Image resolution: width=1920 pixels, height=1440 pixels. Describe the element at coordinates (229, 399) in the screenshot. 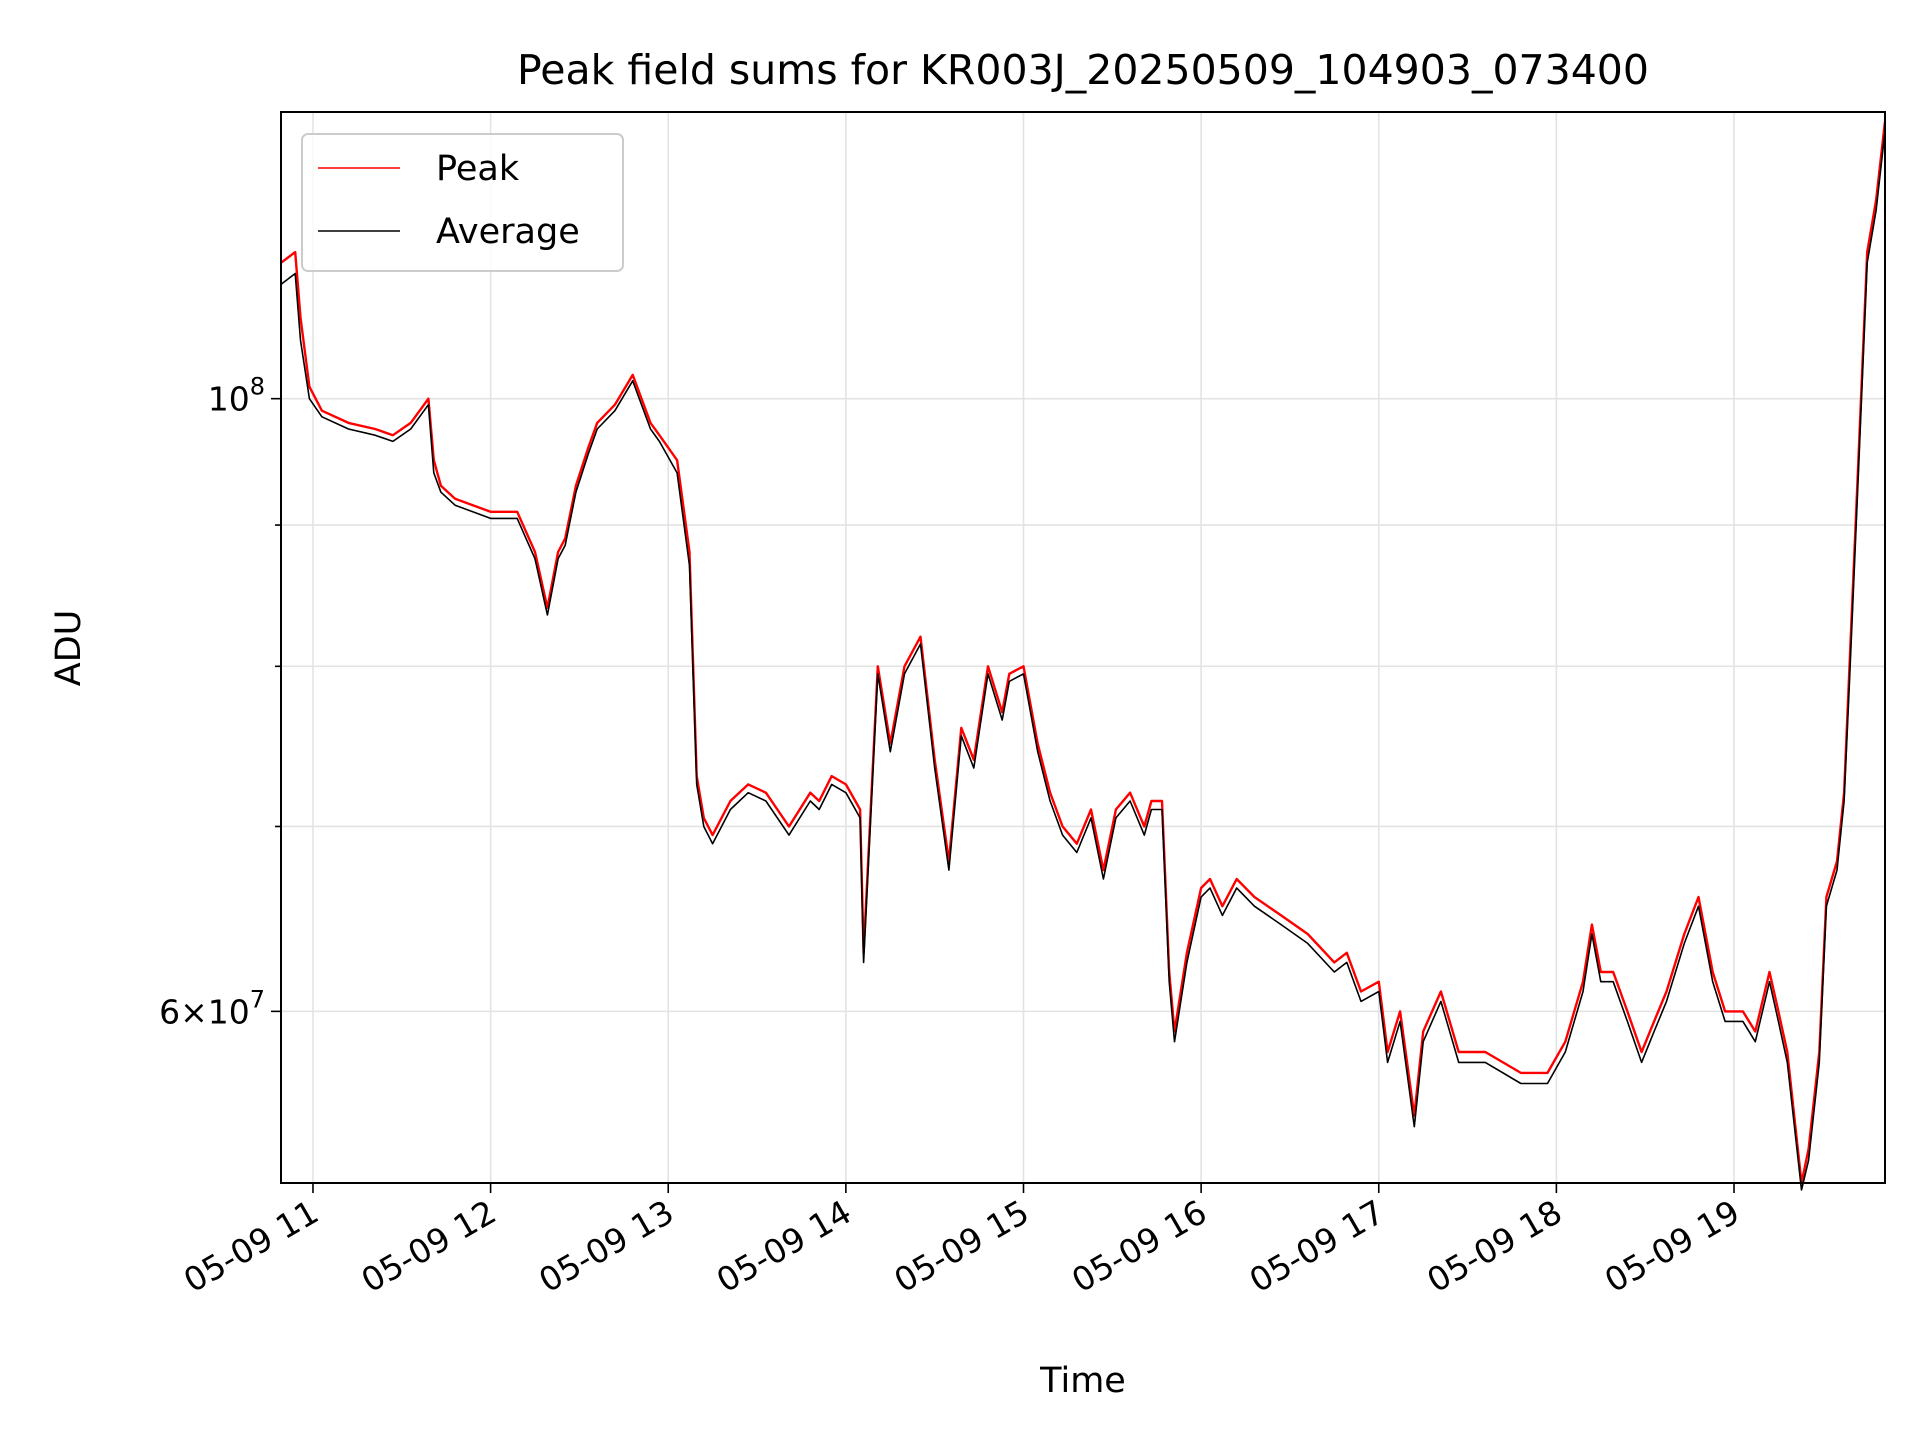

I see `y-tick-label-base: 10` at that location.